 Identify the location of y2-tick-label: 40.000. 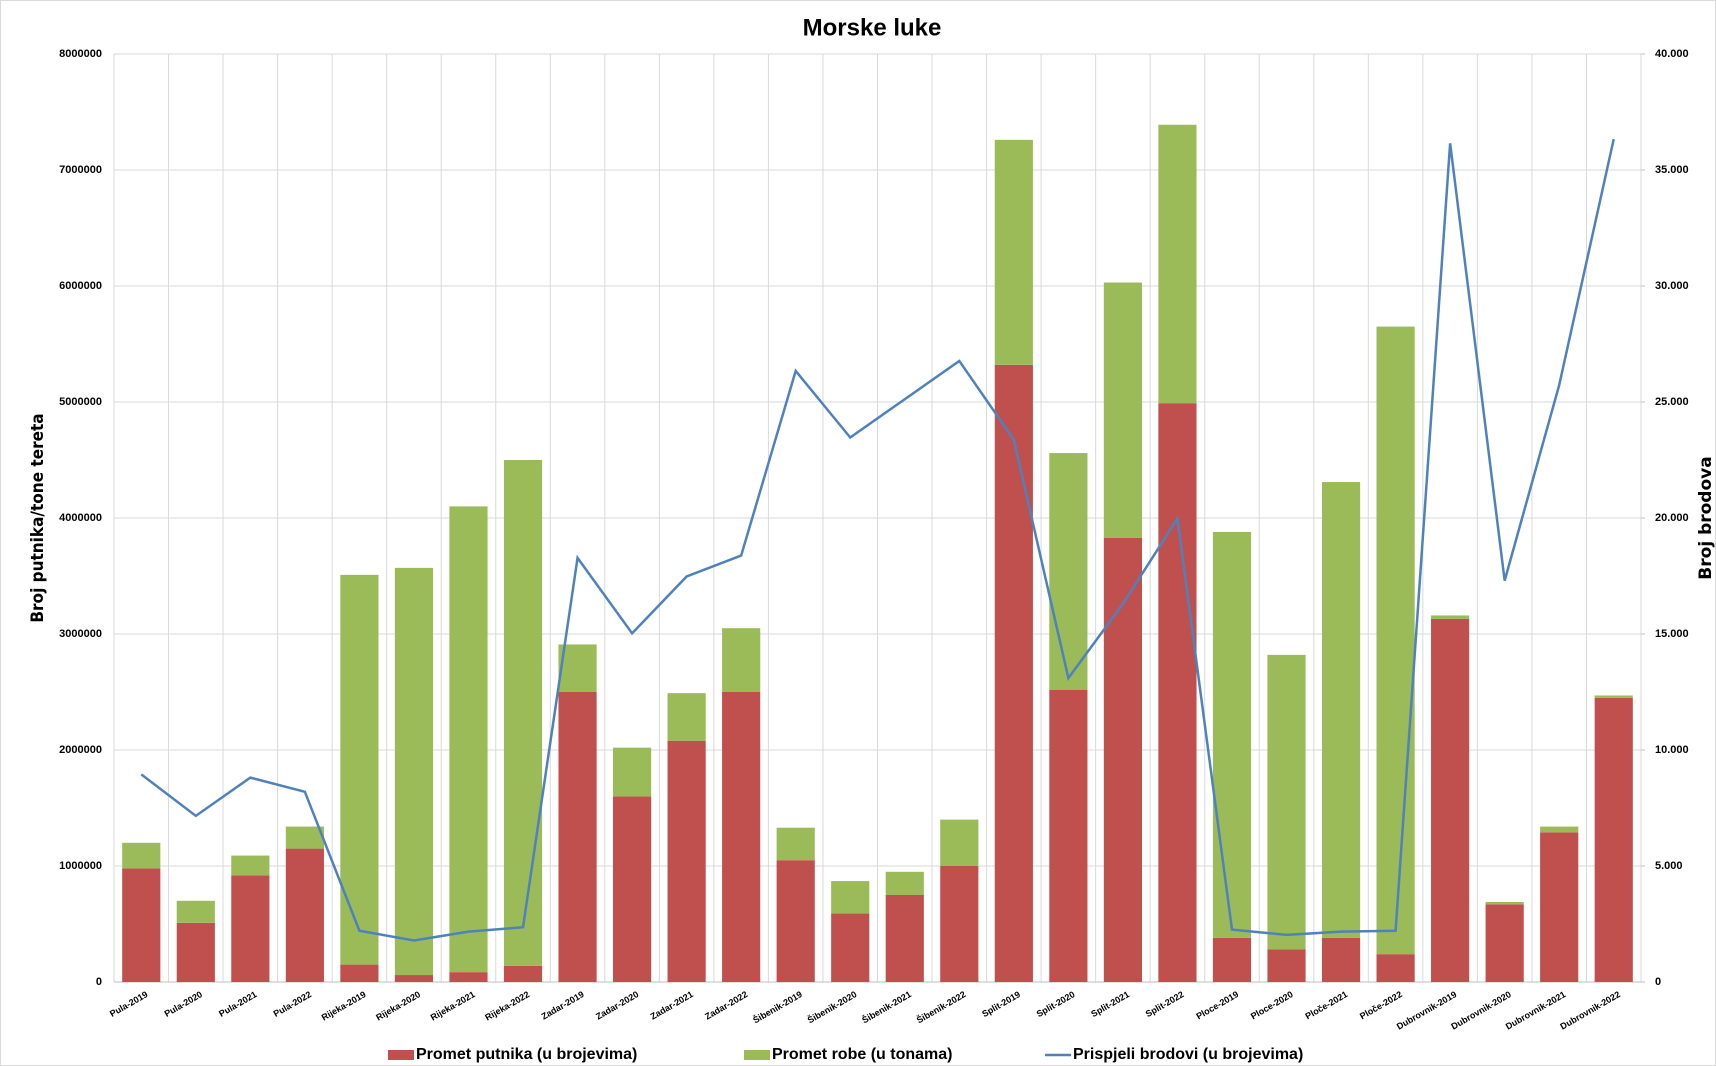
(1672, 54).